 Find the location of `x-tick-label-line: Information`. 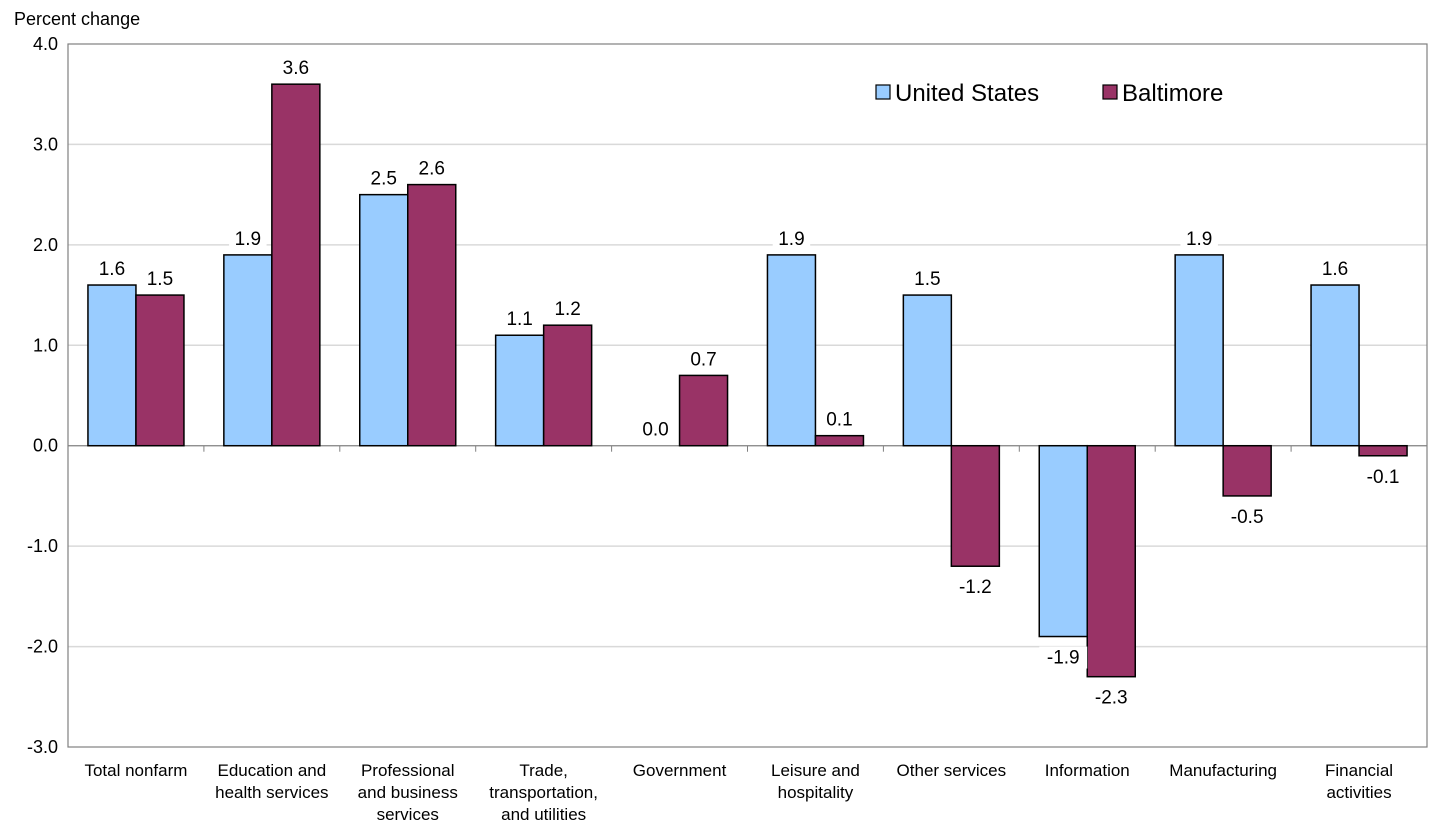

x-tick-label-line: Information is located at coordinates (1087, 770).